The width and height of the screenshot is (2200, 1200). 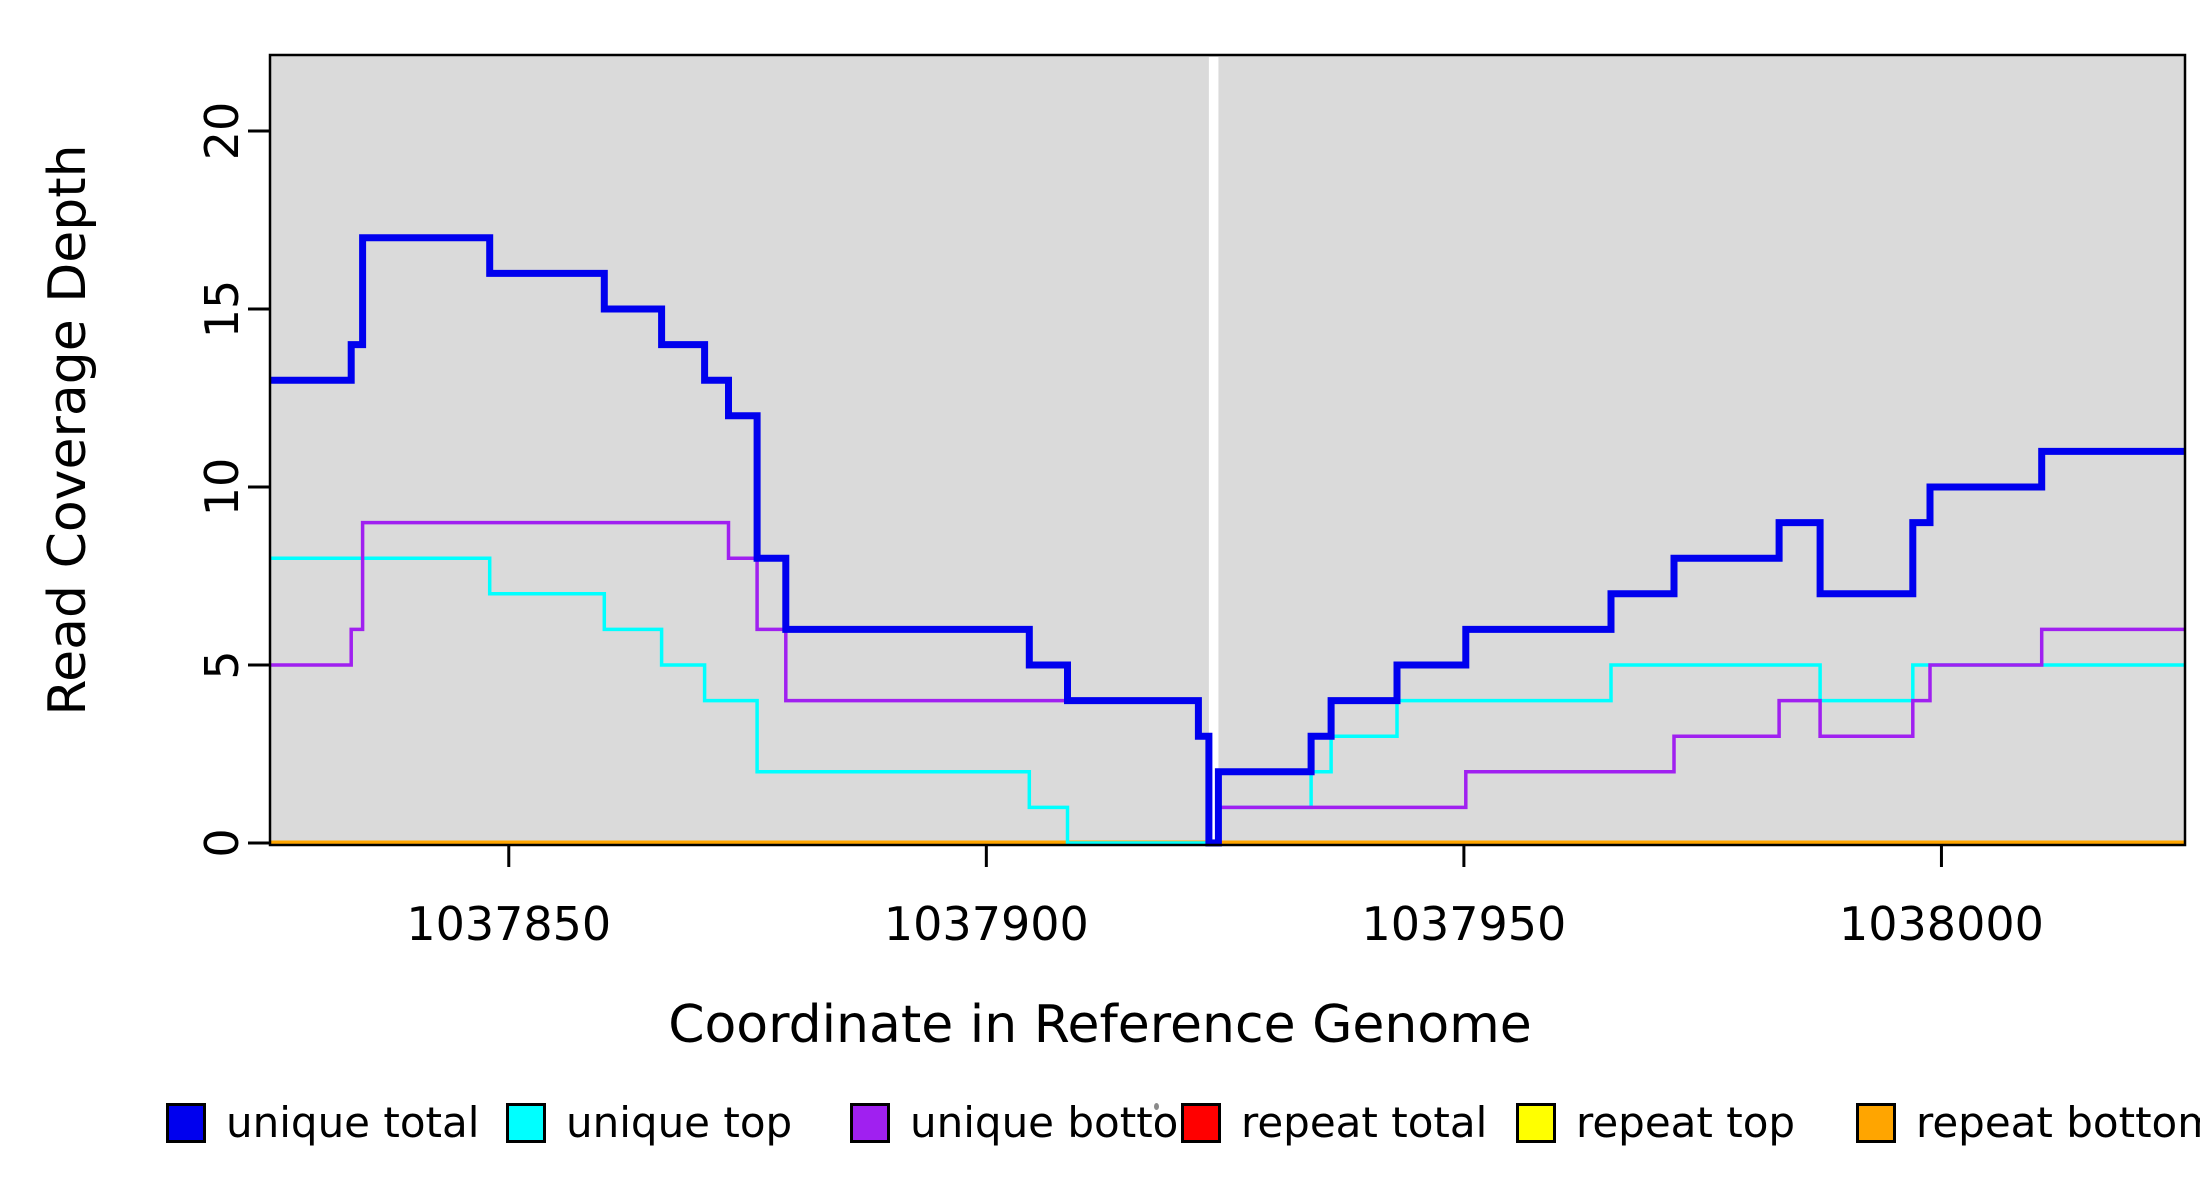 What do you see at coordinates (1213, 448) in the screenshot?
I see `masked-gap-region` at bounding box center [1213, 448].